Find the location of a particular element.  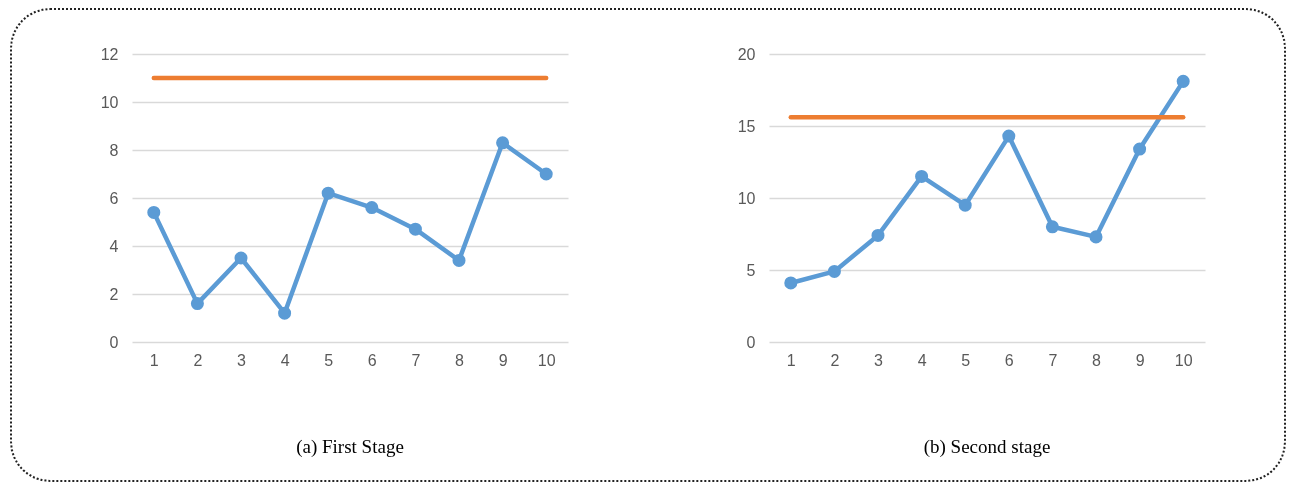

y-tick-label: 15 is located at coordinates (746, 126).